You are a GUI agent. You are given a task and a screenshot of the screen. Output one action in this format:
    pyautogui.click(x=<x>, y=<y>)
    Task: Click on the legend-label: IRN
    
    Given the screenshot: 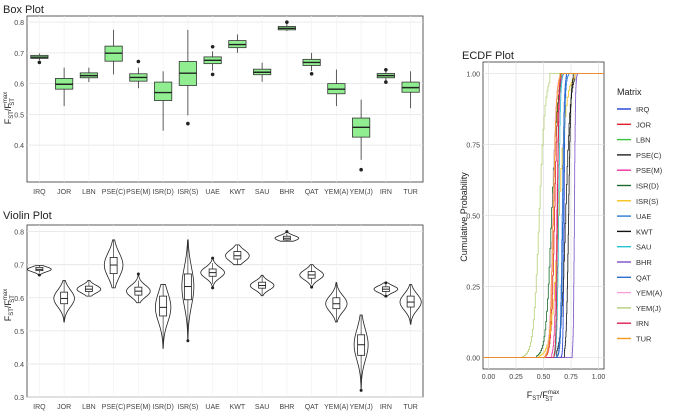 What is the action you would take?
    pyautogui.click(x=642, y=323)
    